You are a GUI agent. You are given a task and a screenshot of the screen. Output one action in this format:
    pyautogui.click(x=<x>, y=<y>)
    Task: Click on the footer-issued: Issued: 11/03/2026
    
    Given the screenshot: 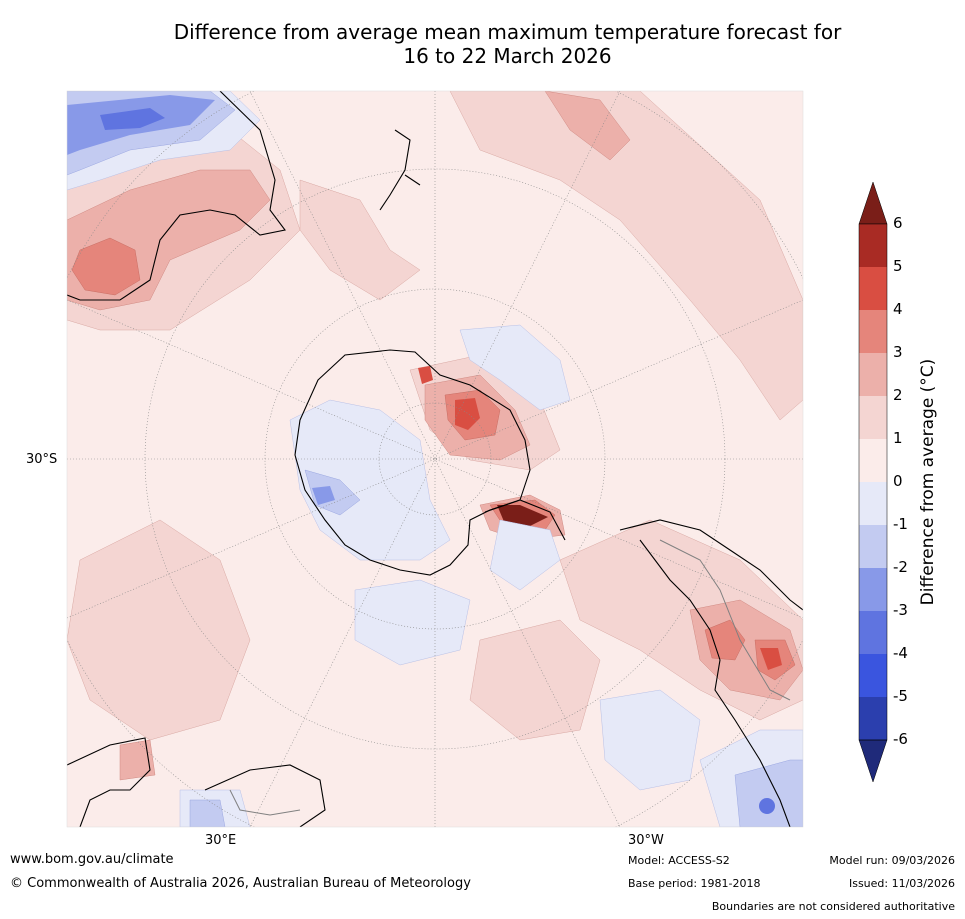 What is the action you would take?
    pyautogui.click(x=901, y=883)
    